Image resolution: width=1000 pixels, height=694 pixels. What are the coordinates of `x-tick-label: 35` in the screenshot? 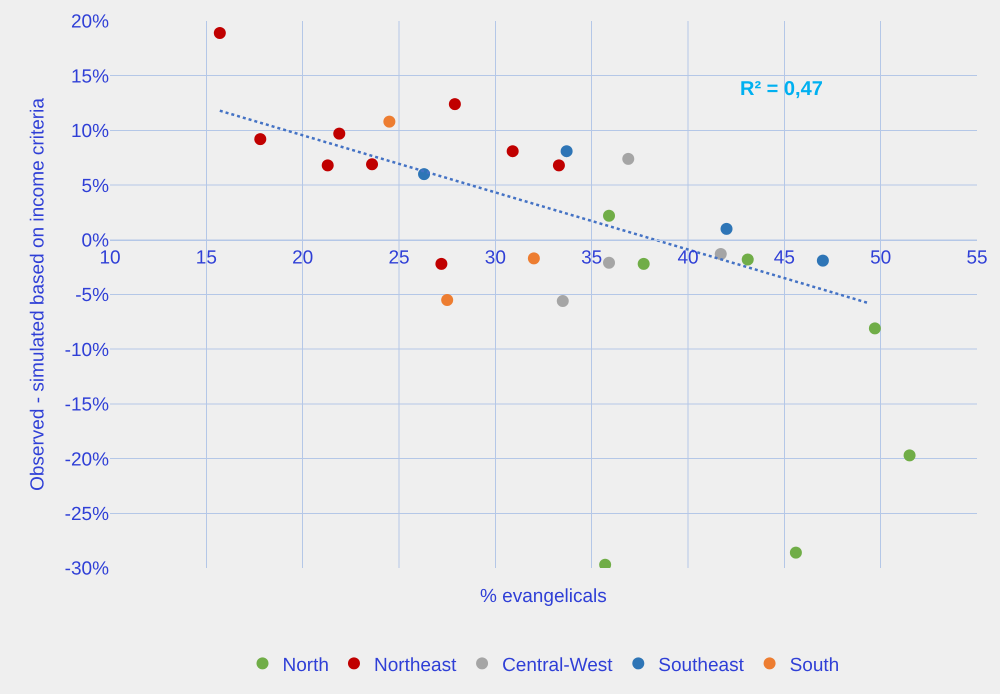 It's located at (591, 258).